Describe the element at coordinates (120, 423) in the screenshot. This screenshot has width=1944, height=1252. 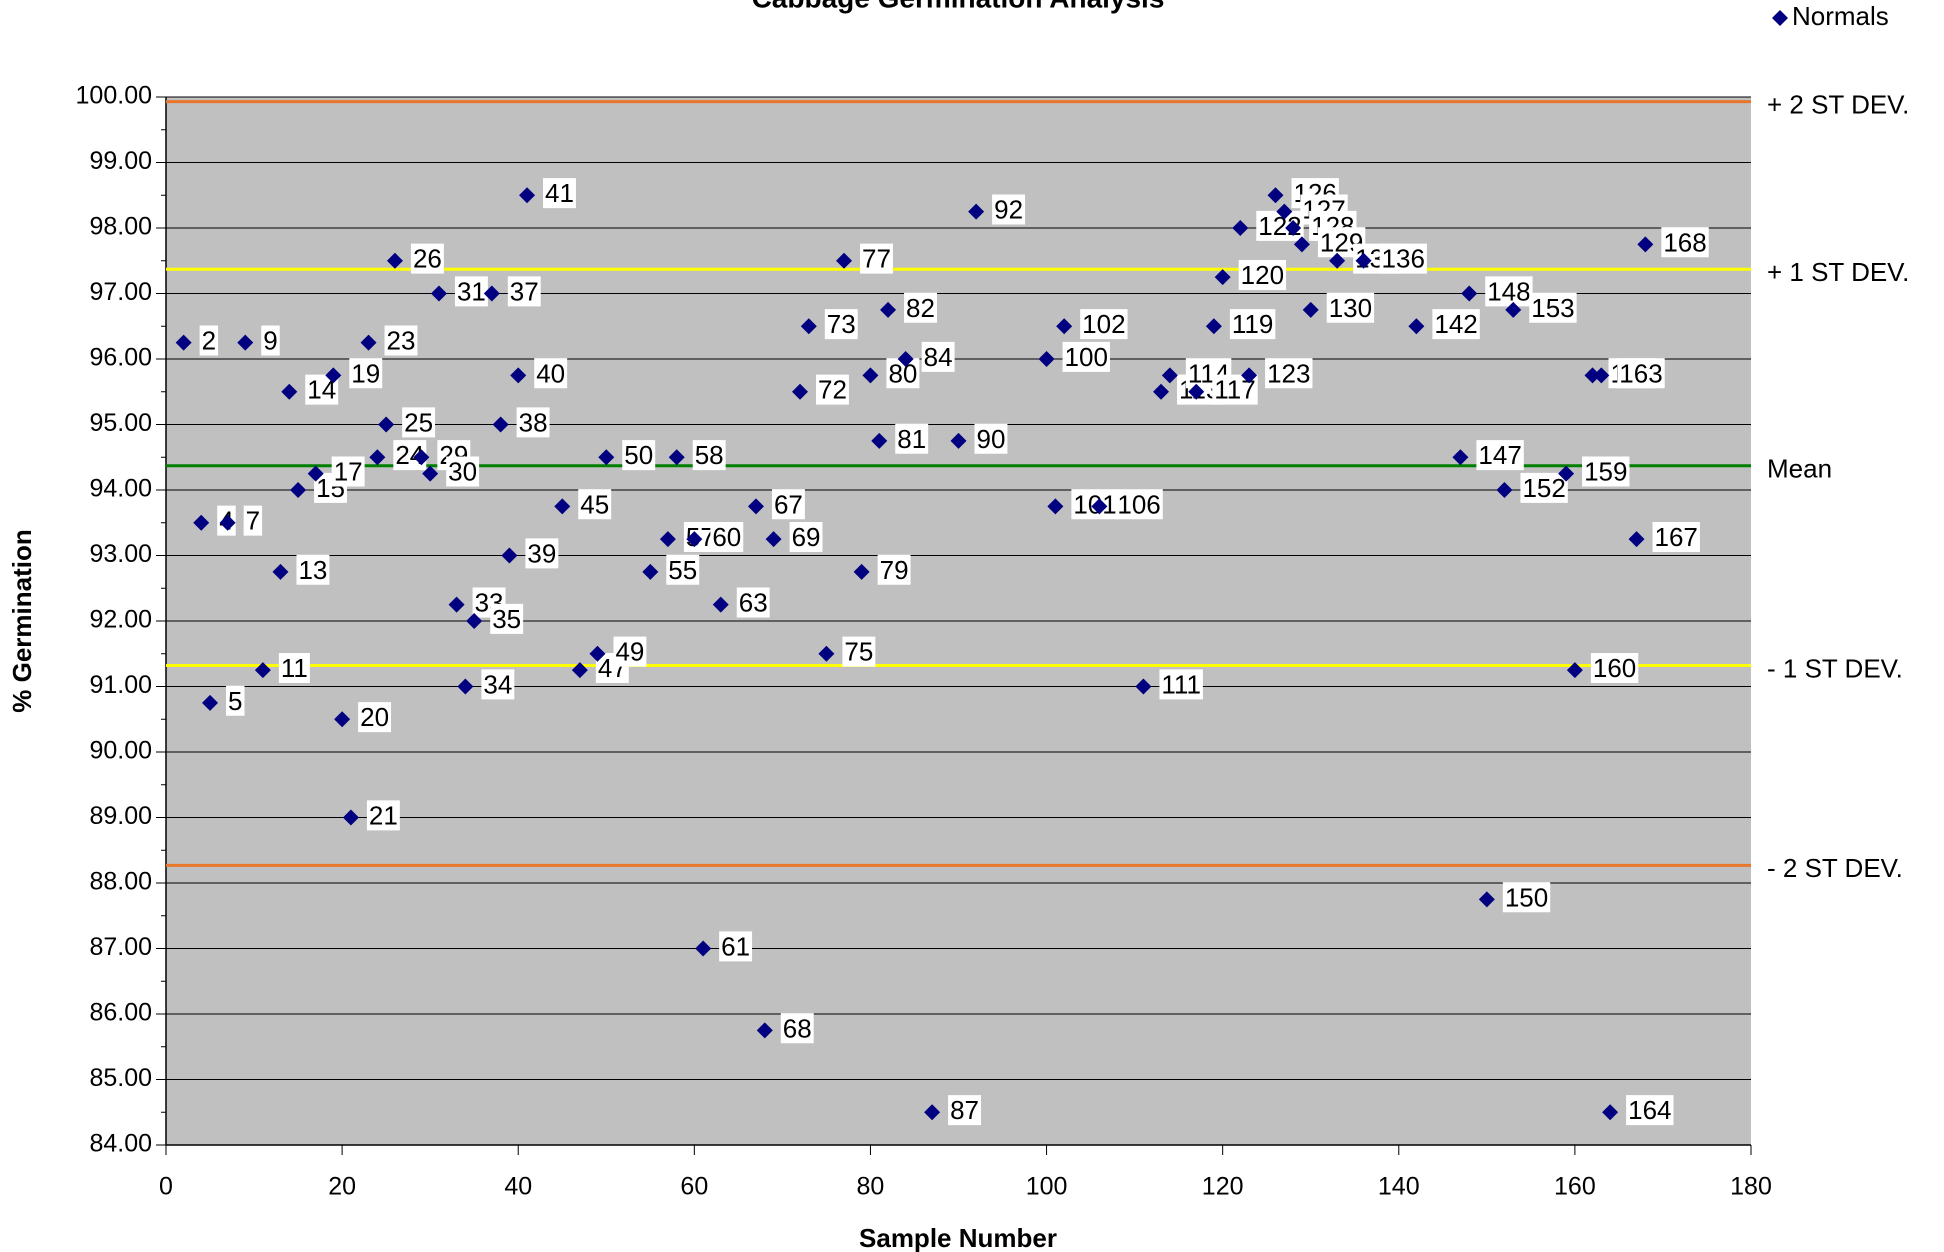
I see `y-tick-label: 95.00` at that location.